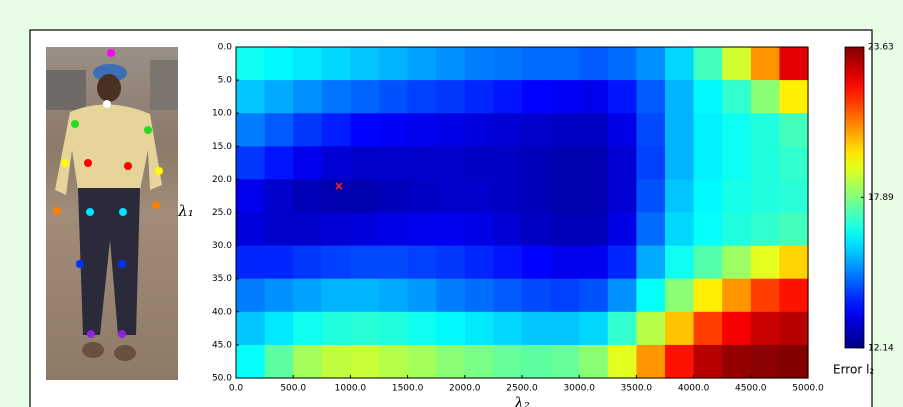  Describe the element at coordinates (222, 213) in the screenshot. I see `y-tick-label: 25.0` at that location.